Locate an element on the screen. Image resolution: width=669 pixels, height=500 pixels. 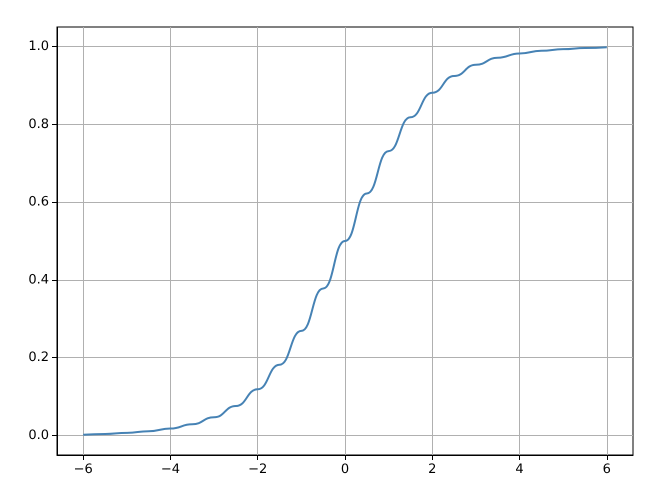
x-tick-label: −6 is located at coordinates (83, 469).